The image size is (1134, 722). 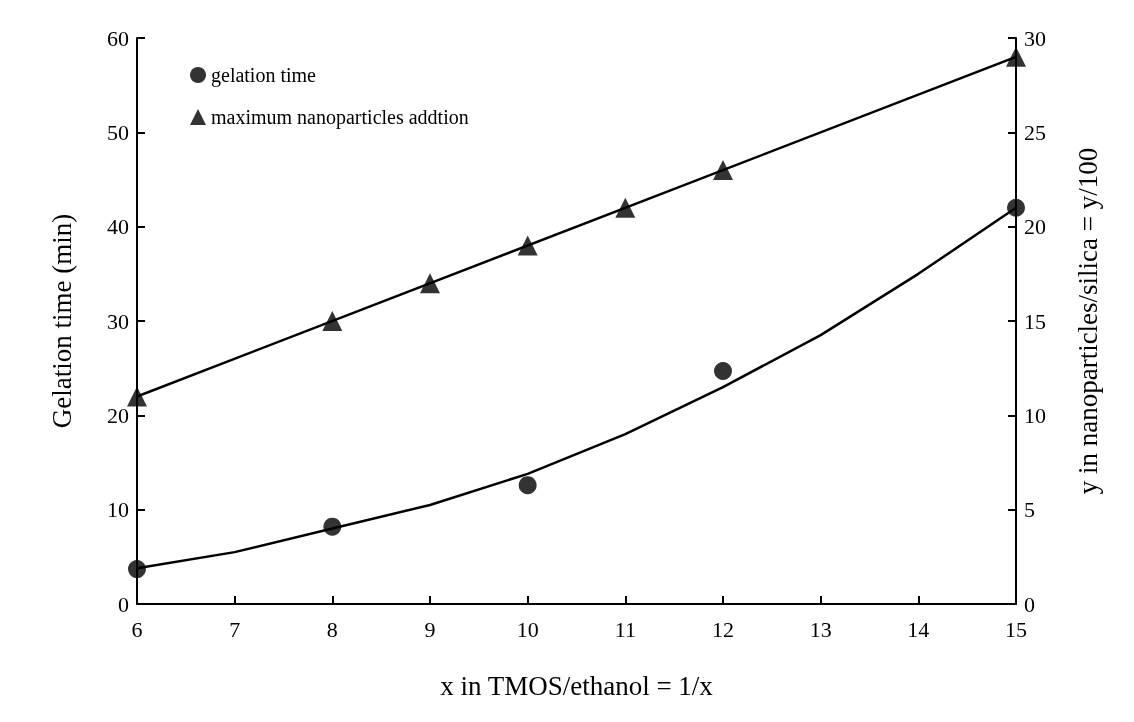 What do you see at coordinates (118, 510) in the screenshot?
I see `y-tick-label: 10` at bounding box center [118, 510].